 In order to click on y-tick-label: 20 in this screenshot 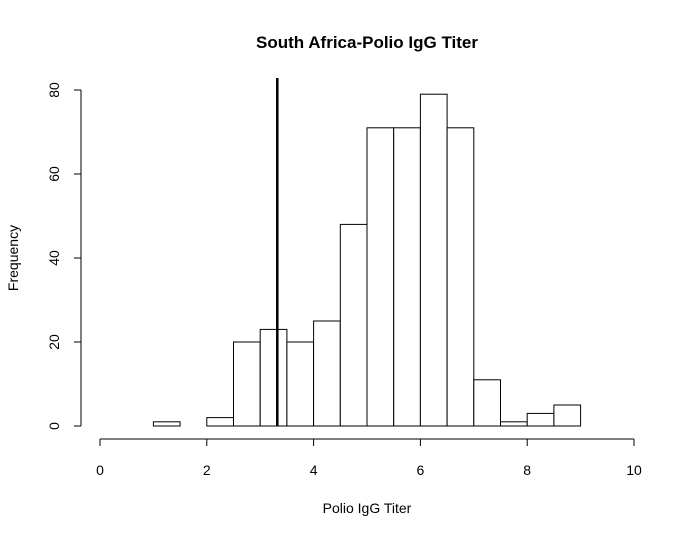, I will do `click(54, 342)`.